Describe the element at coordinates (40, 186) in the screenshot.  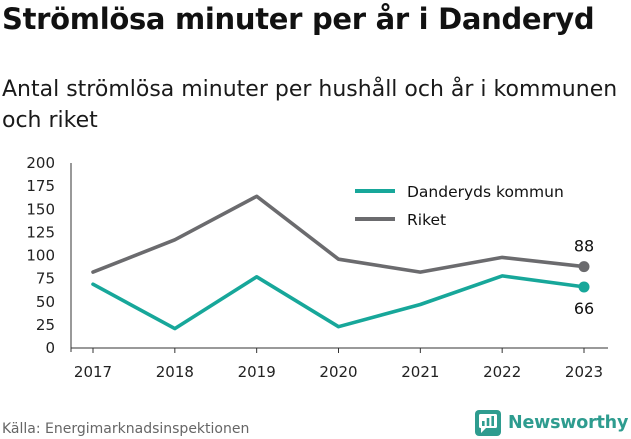
I see `y-tick-label: 175` at that location.